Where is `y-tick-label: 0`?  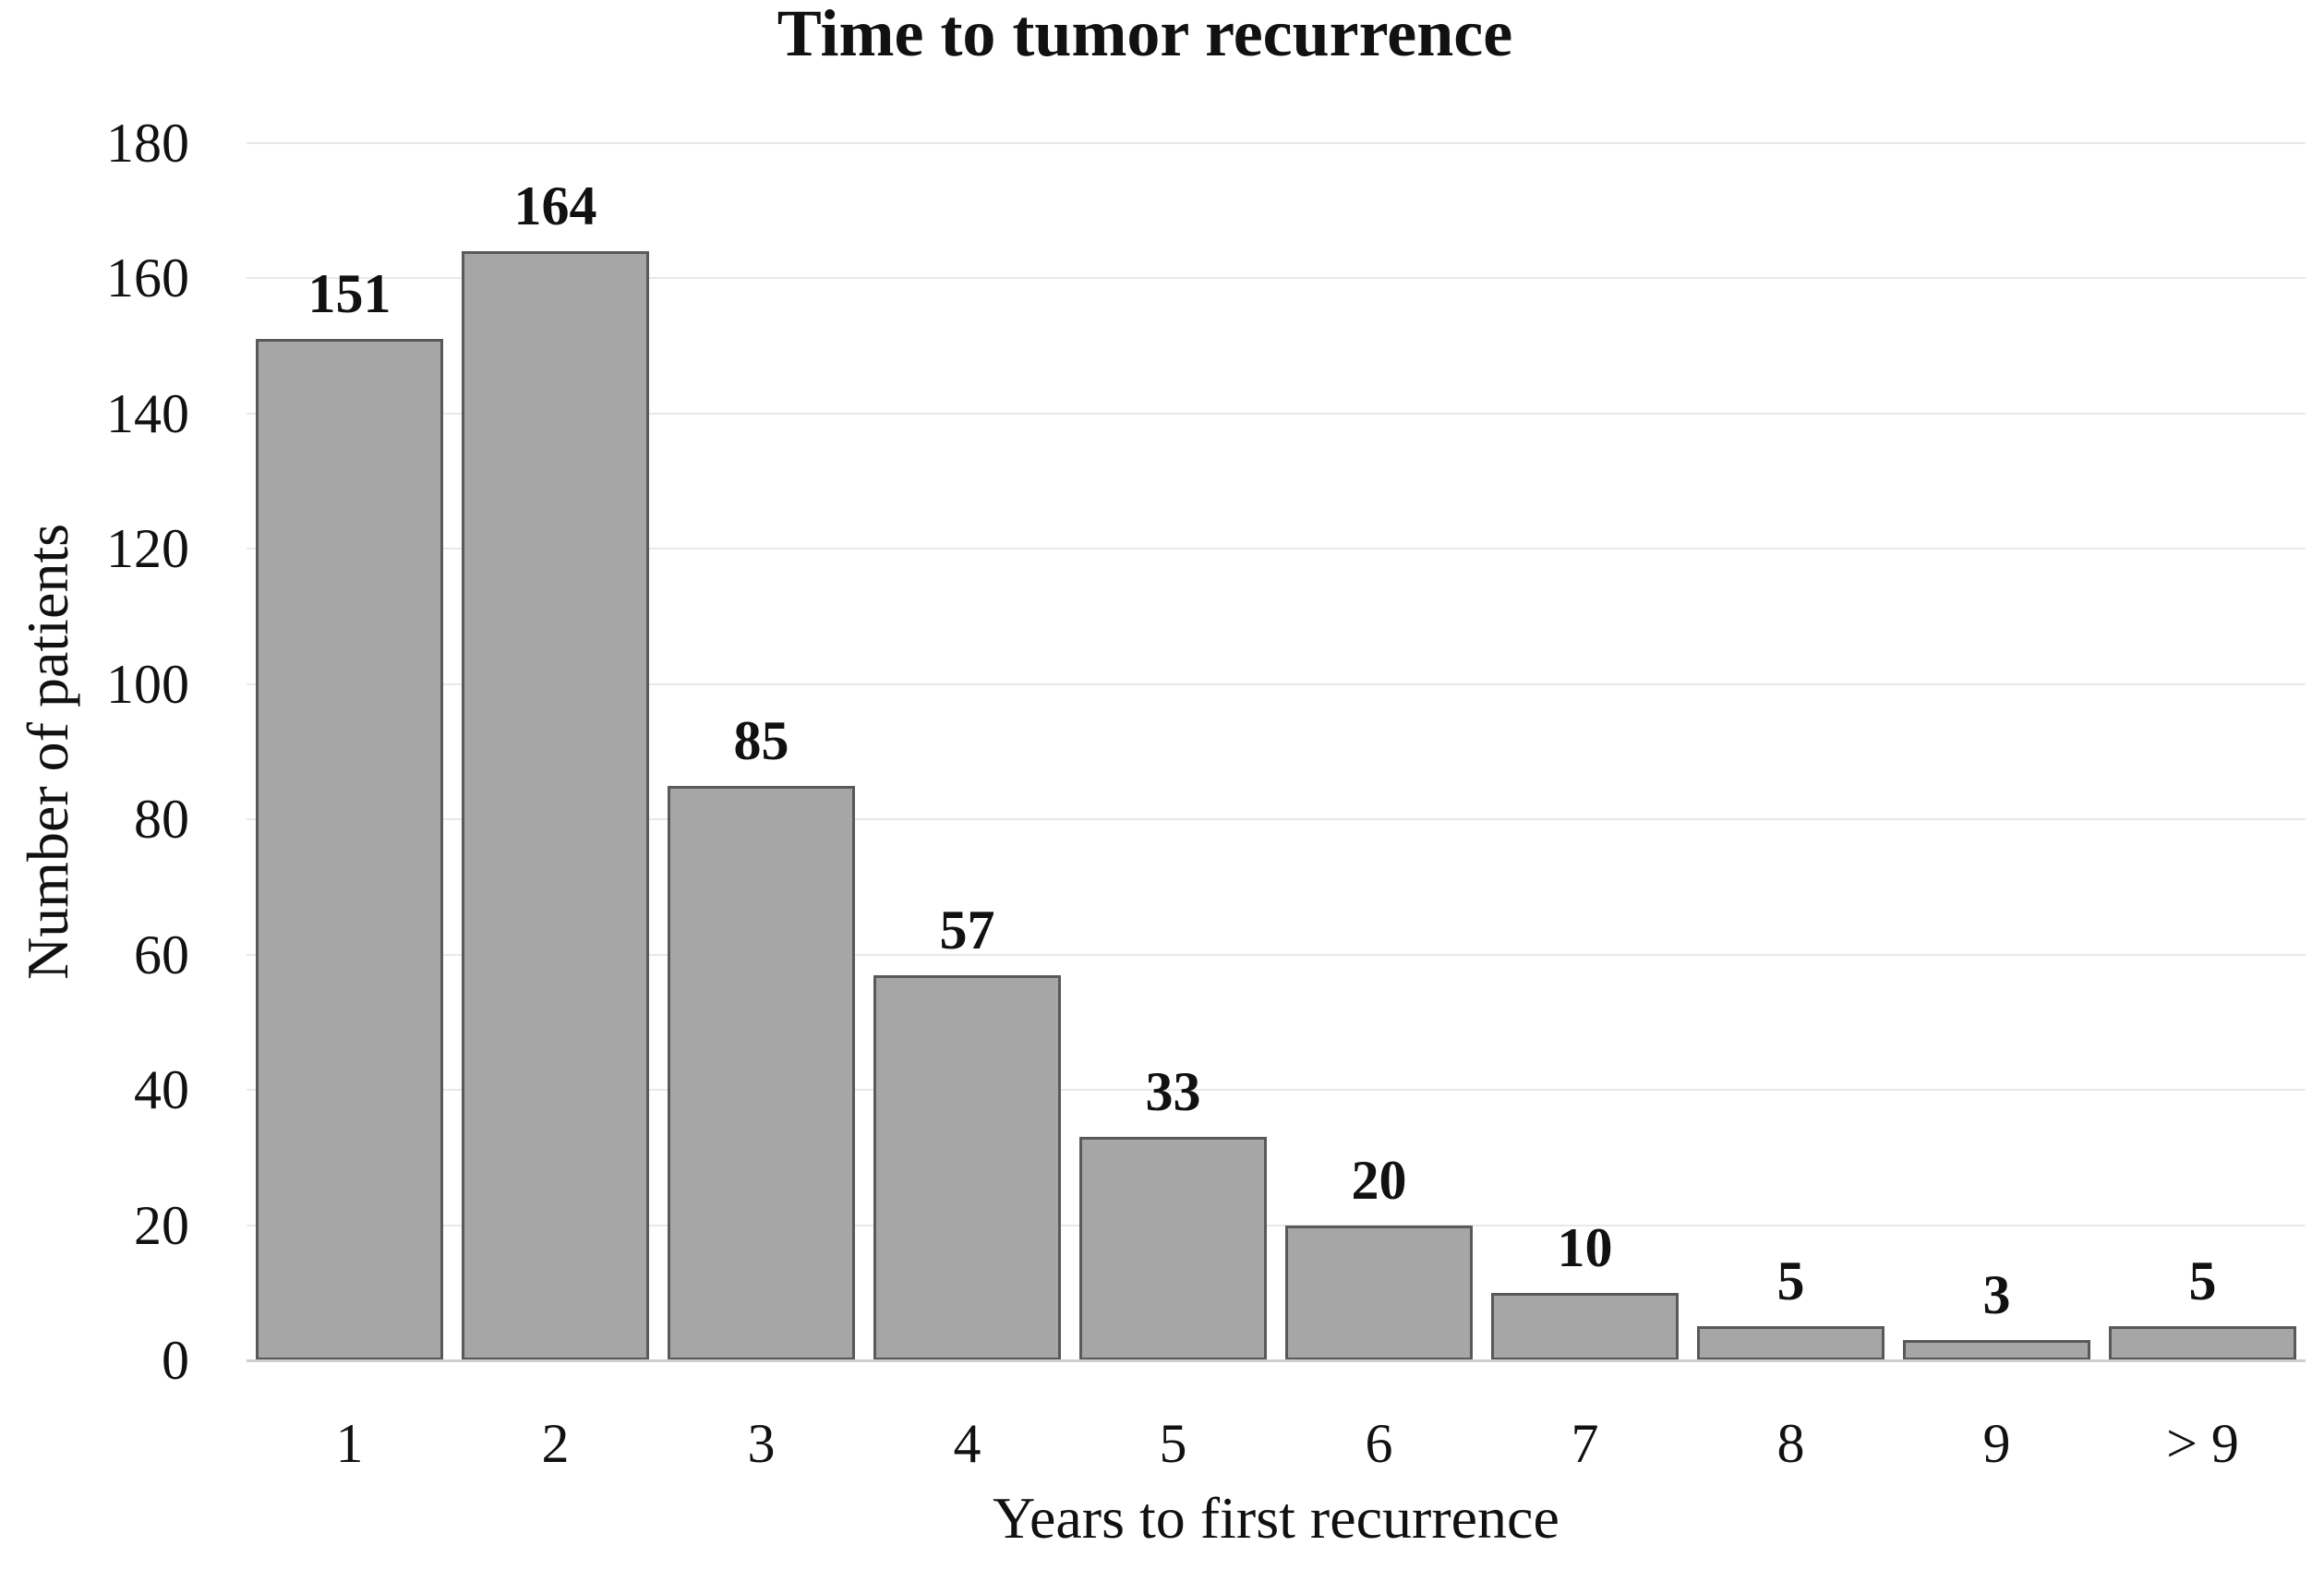
y-tick-label: 0 is located at coordinates (175, 1361).